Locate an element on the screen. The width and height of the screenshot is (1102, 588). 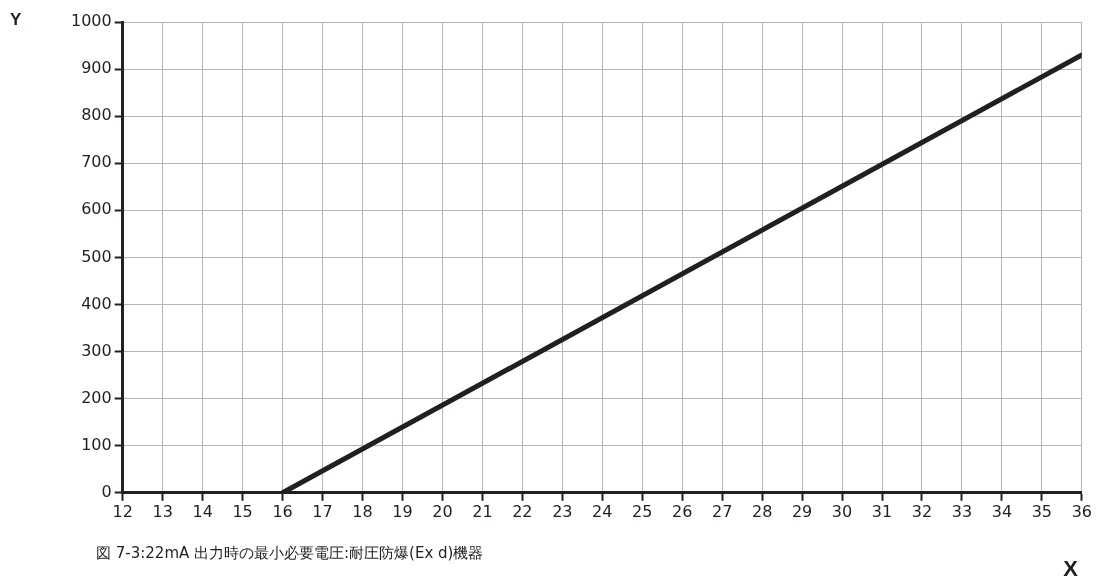
x-tick-label: 26 is located at coordinates (682, 511).